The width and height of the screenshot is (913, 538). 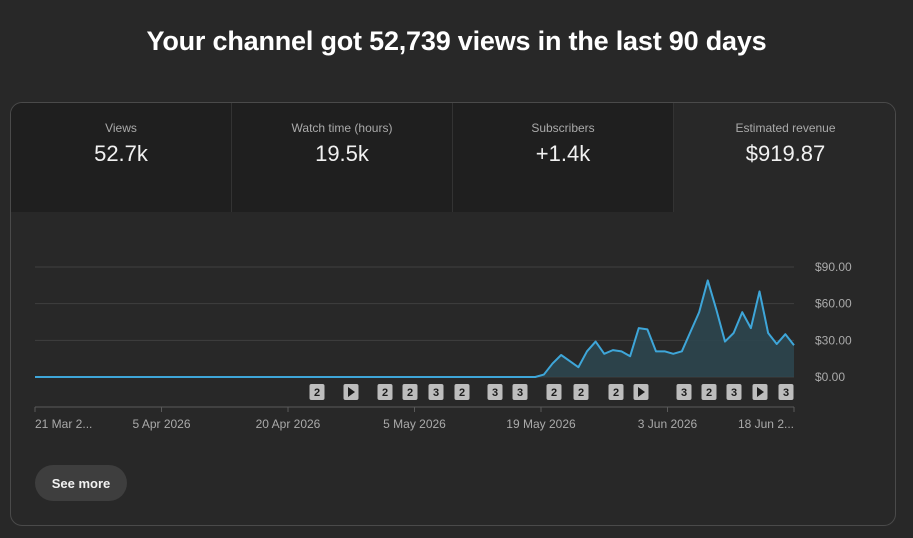 I want to click on metric-value: $919.87, so click(x=785, y=153).